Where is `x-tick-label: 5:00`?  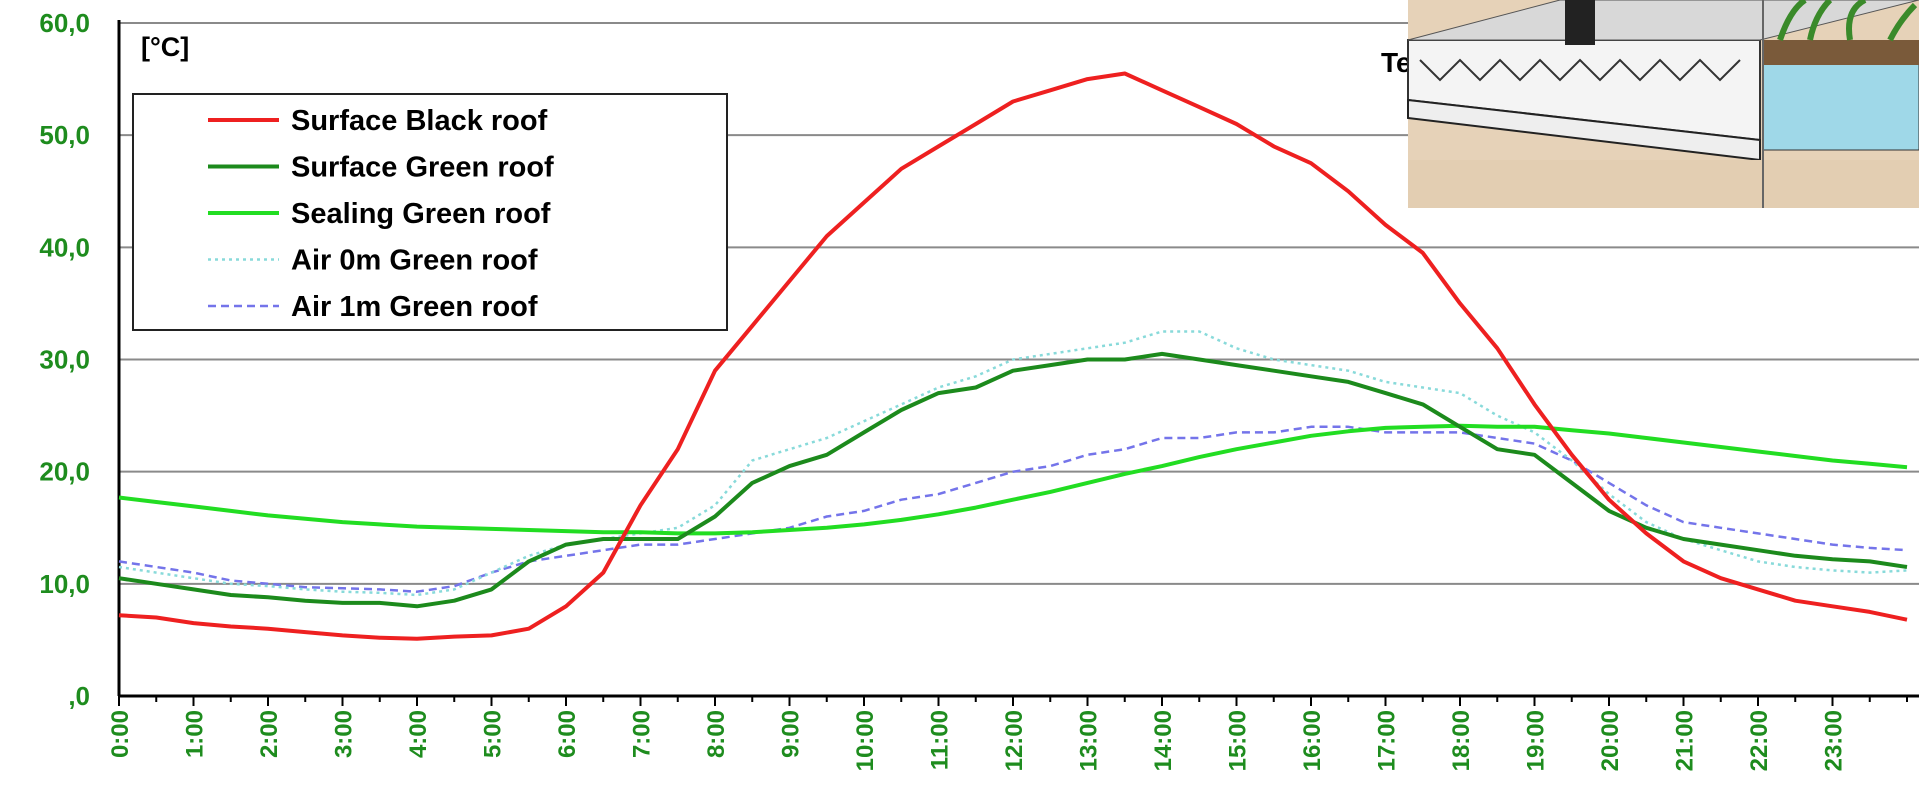
x-tick-label: 5:00 is located at coordinates (493, 734).